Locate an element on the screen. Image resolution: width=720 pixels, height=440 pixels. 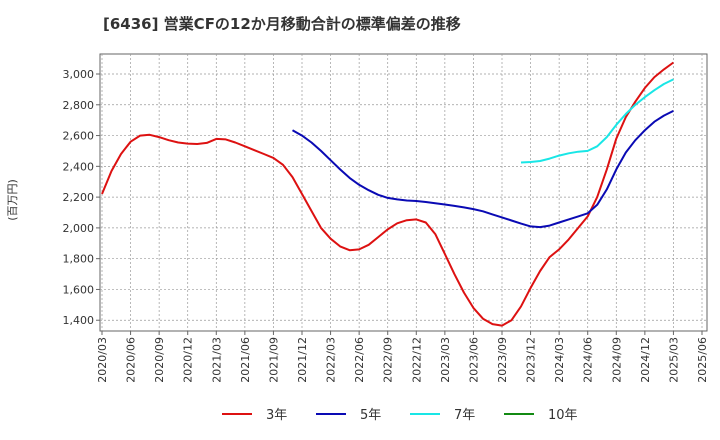
y-tick-label: 1,600 is located at coordinates (79, 289).